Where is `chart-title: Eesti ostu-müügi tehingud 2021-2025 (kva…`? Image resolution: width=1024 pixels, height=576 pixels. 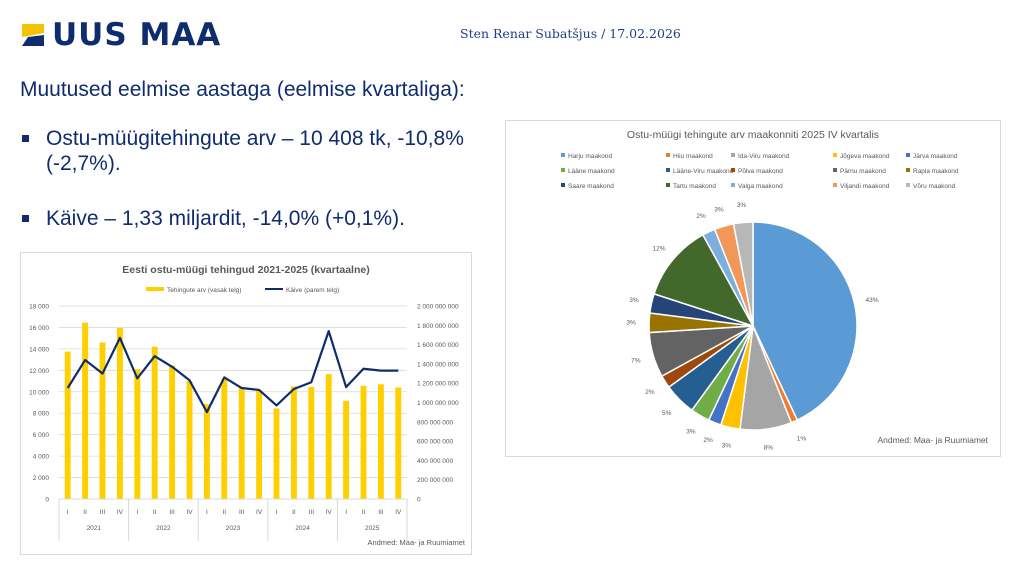 chart-title: Eesti ostu-müügi tehingud 2021-2025 (kva… is located at coordinates (245, 270).